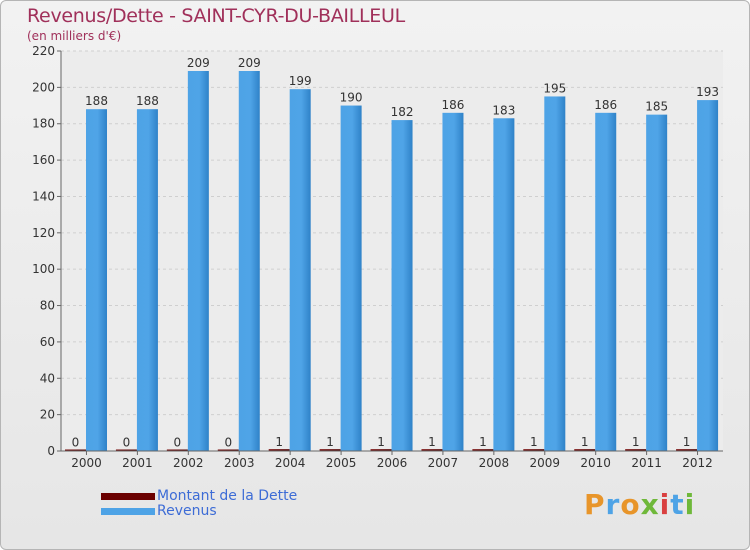 The image size is (750, 550). I want to click on chart-title: Revenus/Dette - SAINT-CYR-DU-BAILLEUL, so click(216, 16).